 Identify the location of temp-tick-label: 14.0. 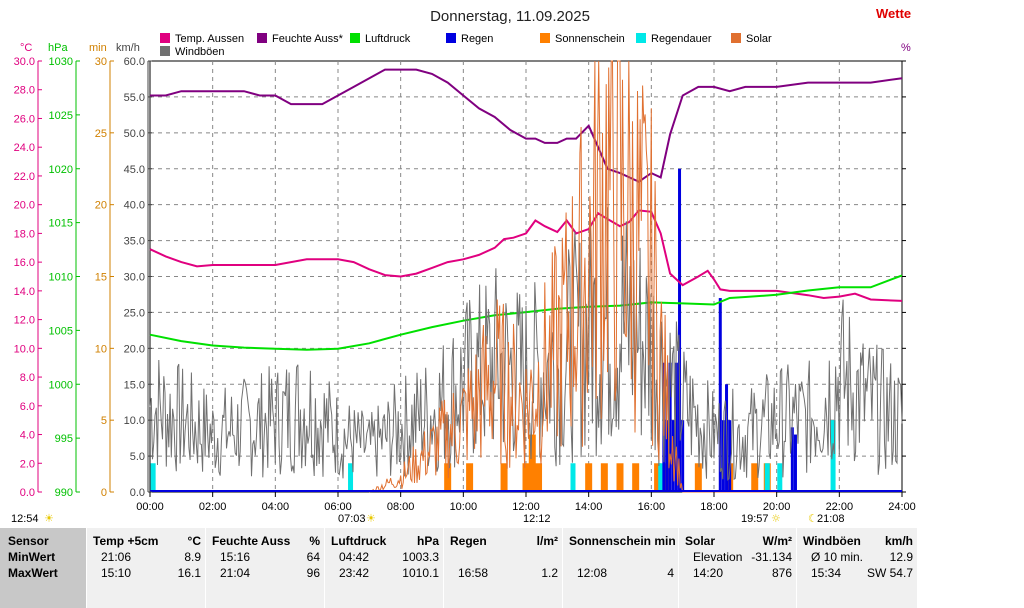
(24, 292).